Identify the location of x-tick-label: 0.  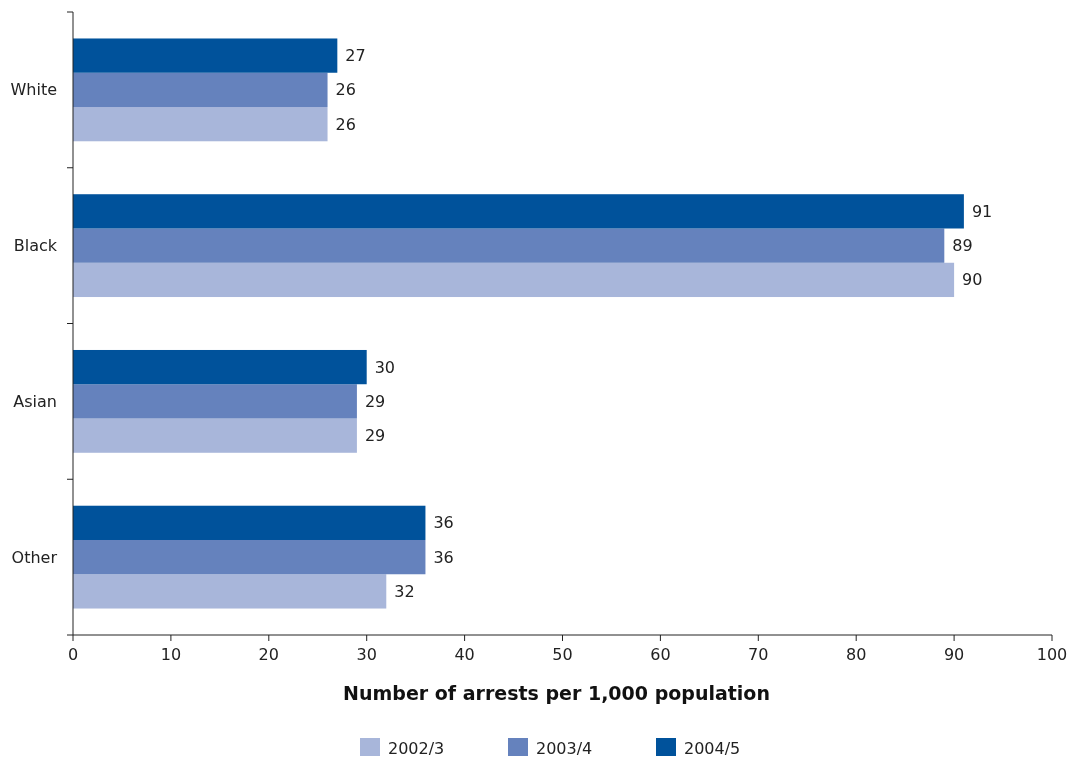
(73, 654).